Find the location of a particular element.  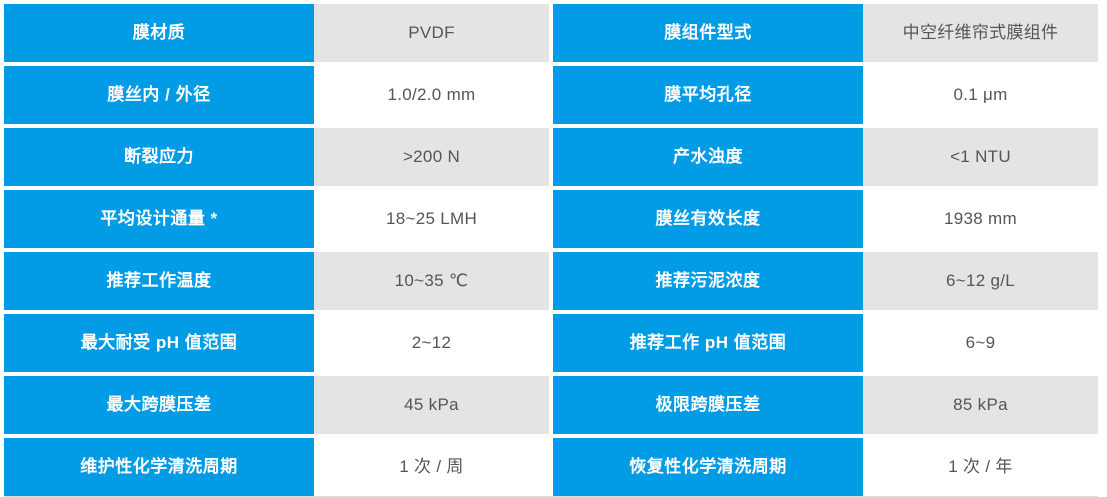

spec-value-left: 45 kPa is located at coordinates (431, 405).